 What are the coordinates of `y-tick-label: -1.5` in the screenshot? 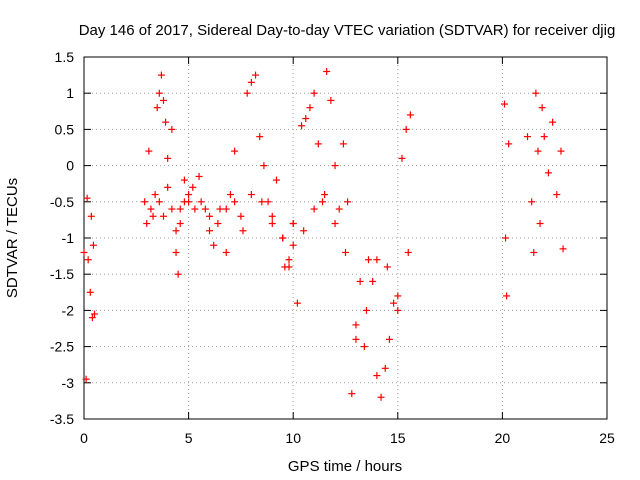 It's located at (62, 274).